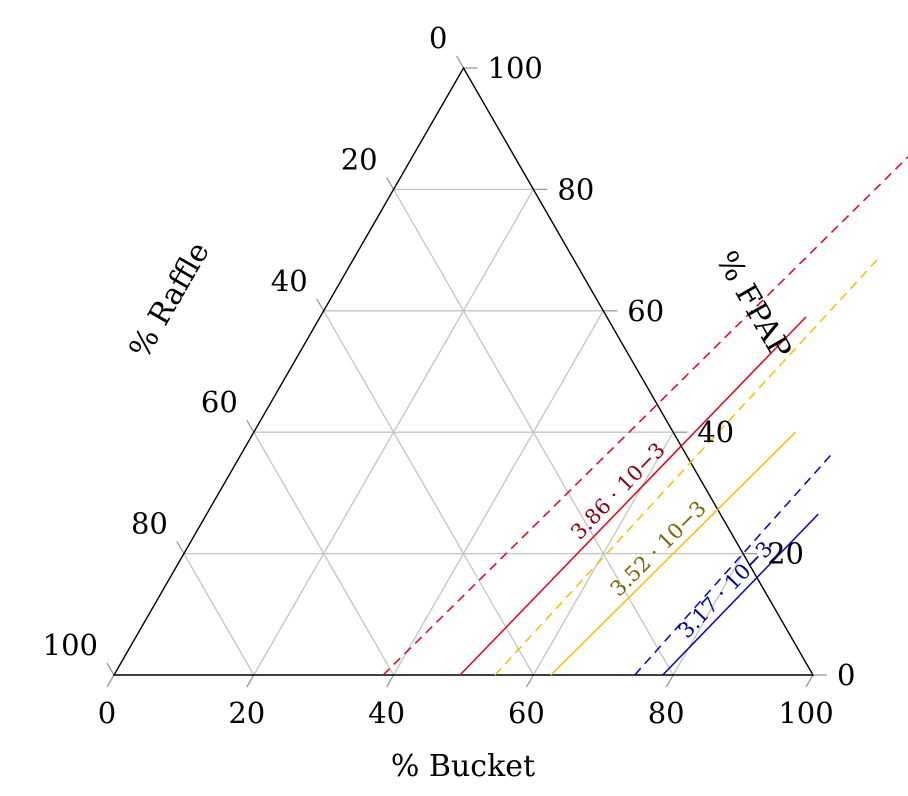 The image size is (908, 796). I want to click on left-tick-label: 80, so click(149, 524).